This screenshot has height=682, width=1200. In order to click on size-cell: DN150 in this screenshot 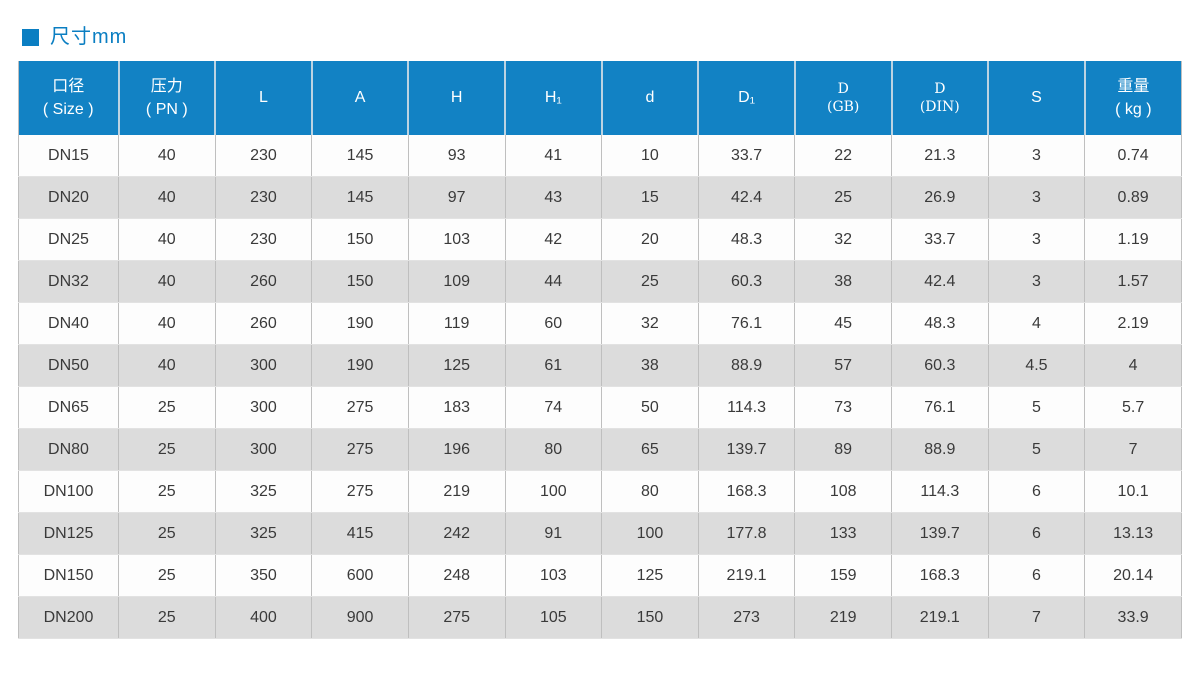, I will do `click(68, 575)`.